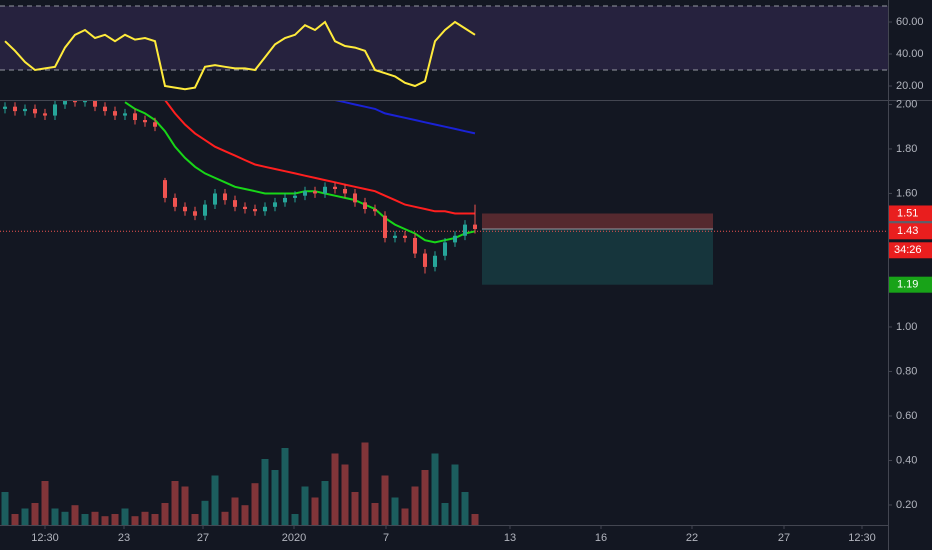 The width and height of the screenshot is (932, 550). I want to click on rsi-pane, so click(444, 48).